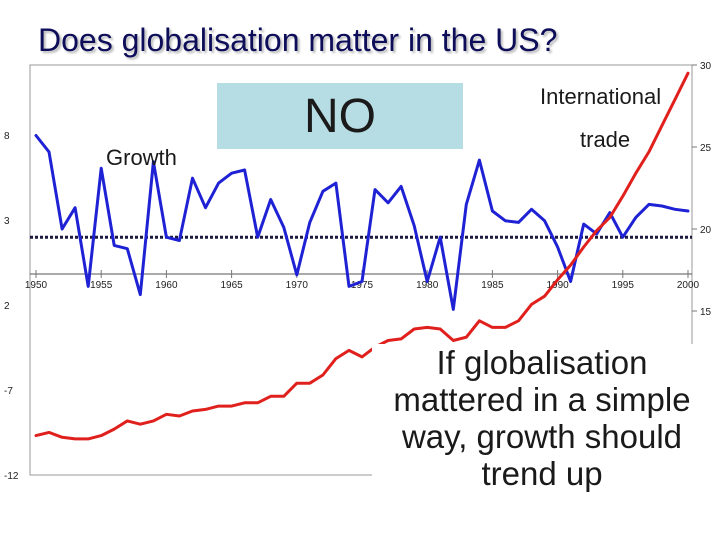  What do you see at coordinates (557, 285) in the screenshot?
I see `x-tick-label: 1990` at bounding box center [557, 285].